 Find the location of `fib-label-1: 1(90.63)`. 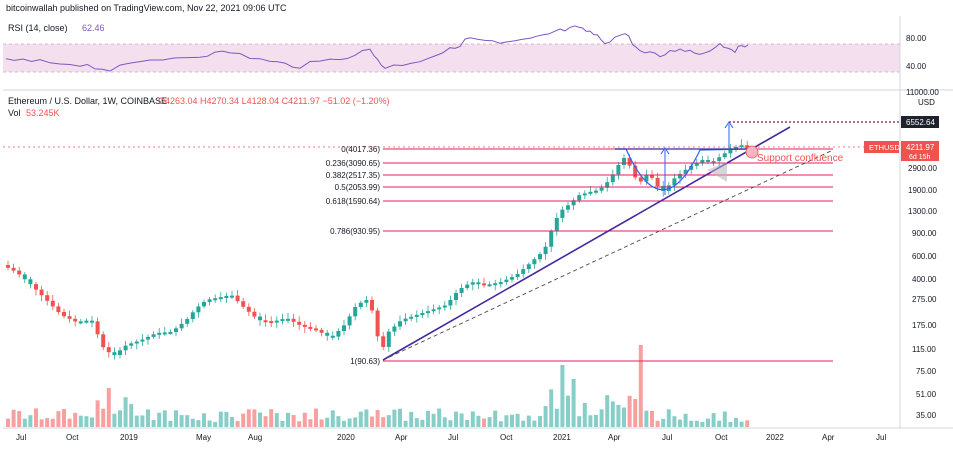

fib-label-1: 1(90.63) is located at coordinates (365, 361).